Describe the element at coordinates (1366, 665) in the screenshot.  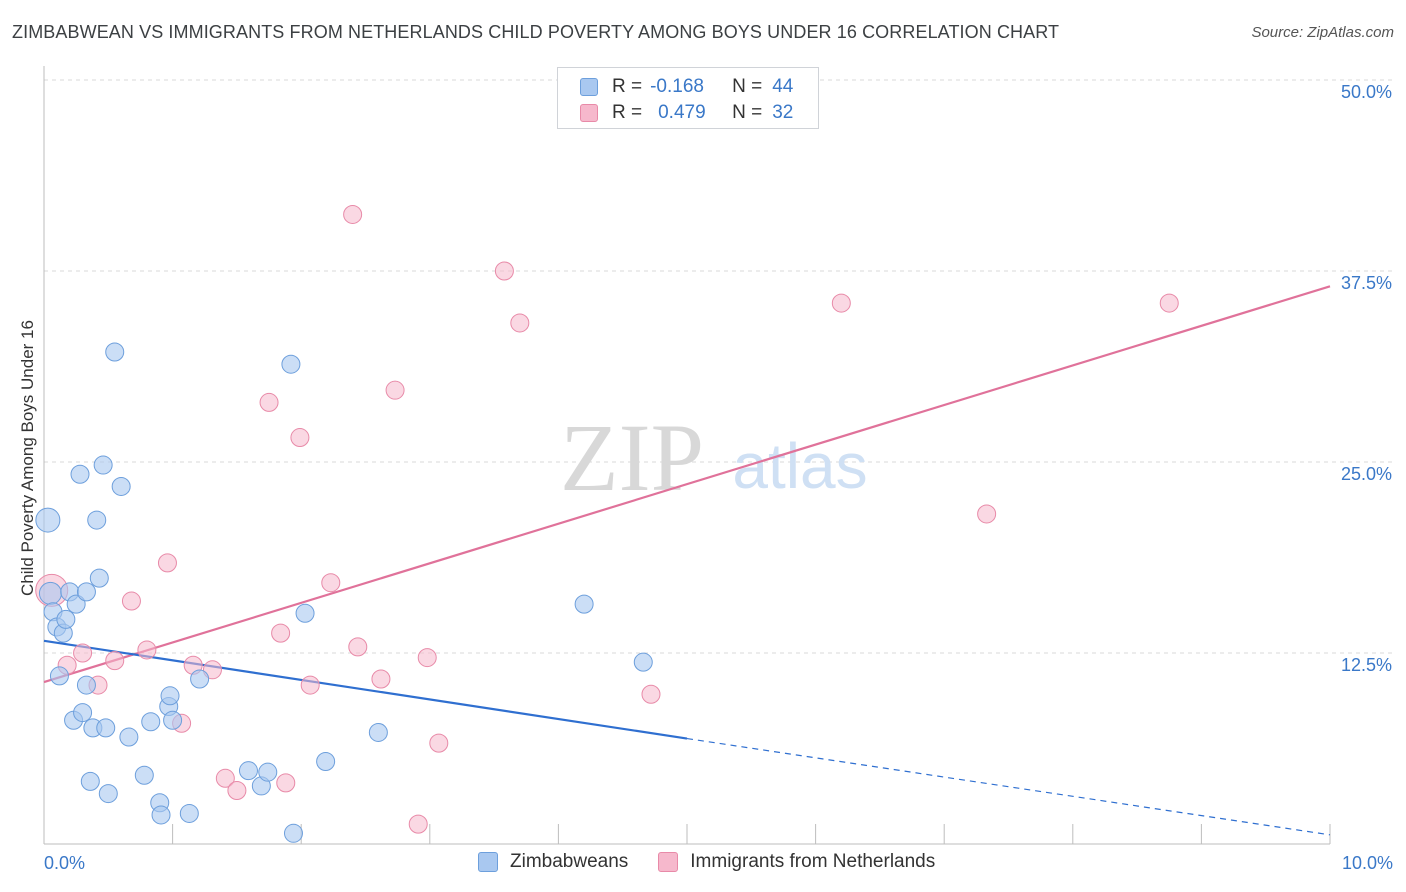
I see `y-tick-label: 12.5%` at that location.